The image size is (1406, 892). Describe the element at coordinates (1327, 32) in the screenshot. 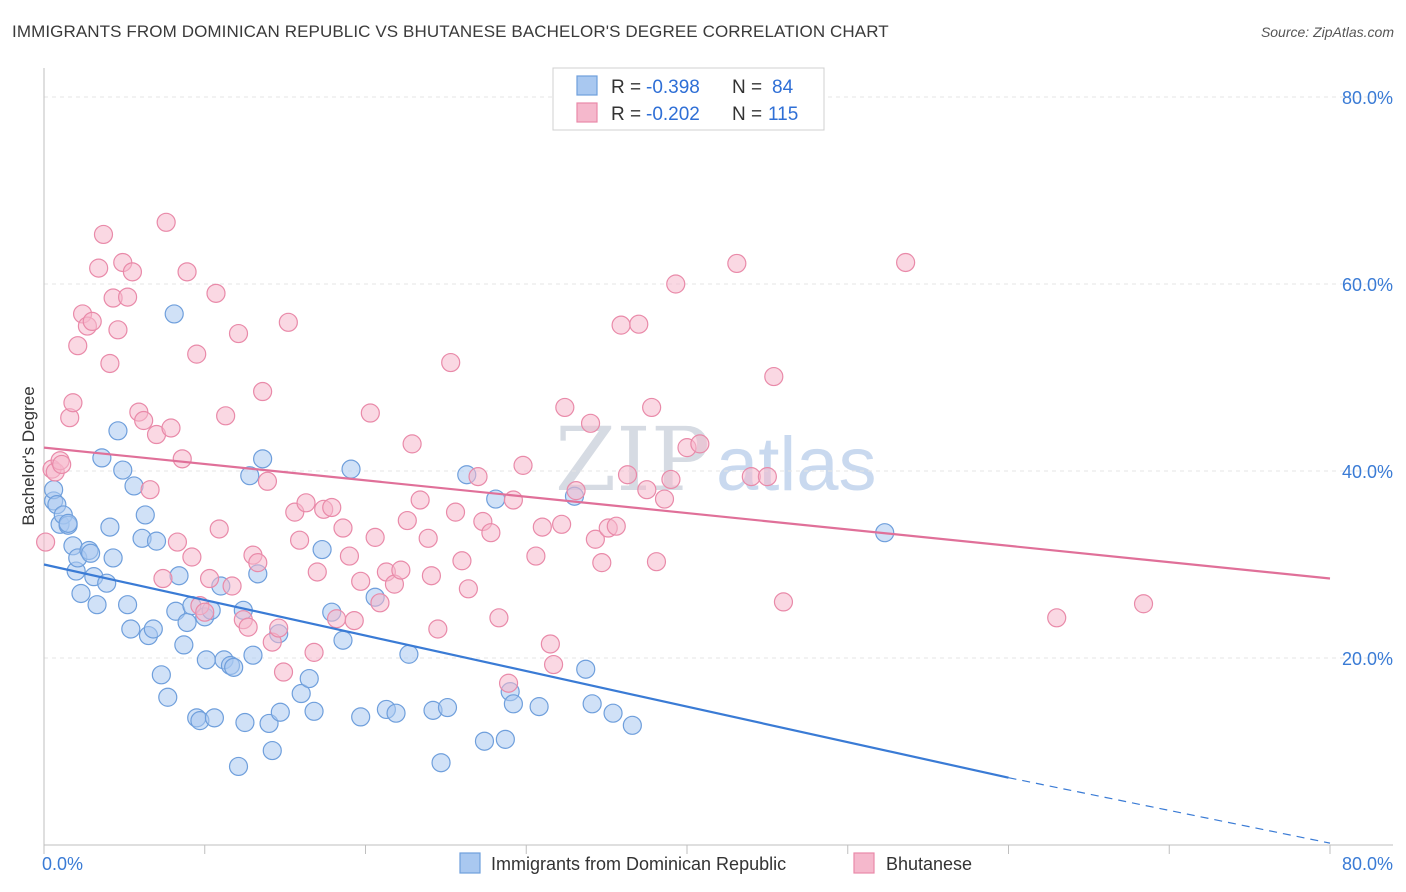

I see `source-label: Source: ZipAtlas.com` at that location.